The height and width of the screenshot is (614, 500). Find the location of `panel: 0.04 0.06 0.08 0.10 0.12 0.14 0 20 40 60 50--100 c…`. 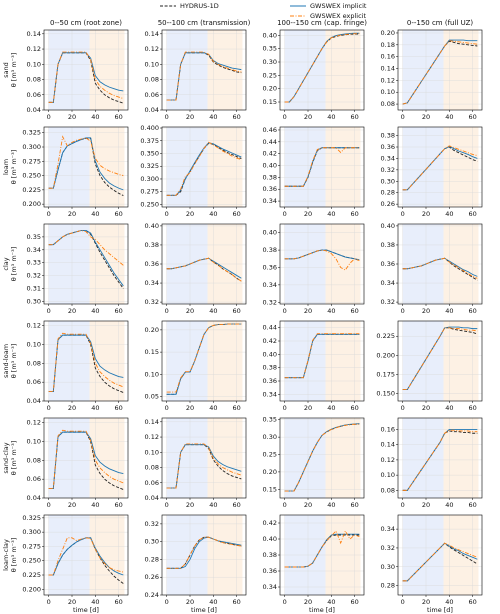

panel: 0.04 0.06 0.08 0.10 0.12 0.14 0 20 40 60 50--100 c… is located at coordinates (198, 70).